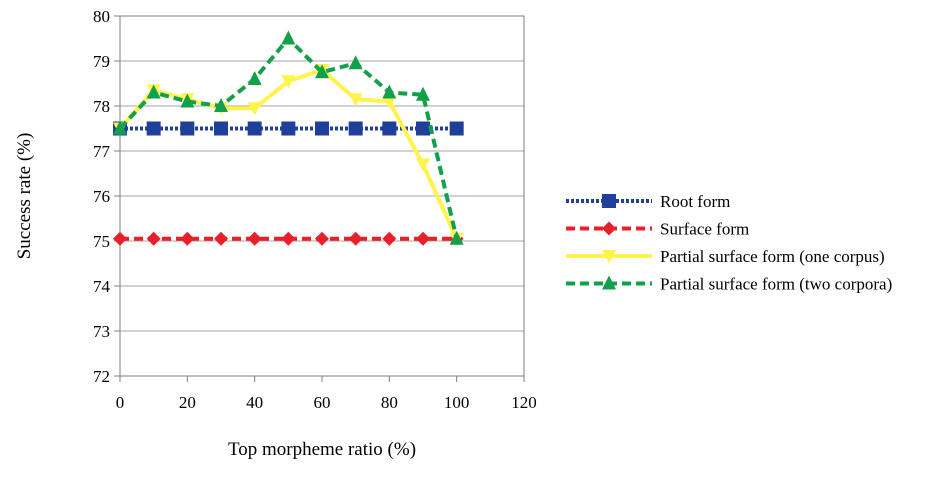 This screenshot has height=481, width=948. I want to click on x-tick-label: 100, so click(457, 402).